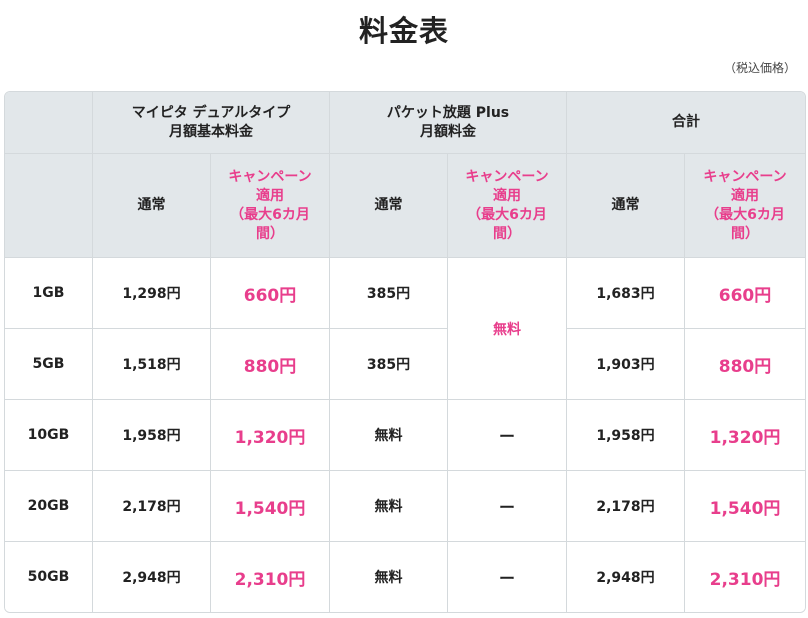 The image size is (808, 618). Describe the element at coordinates (389, 206) in the screenshot. I see `subheader-packet-normal: 通常` at that location.